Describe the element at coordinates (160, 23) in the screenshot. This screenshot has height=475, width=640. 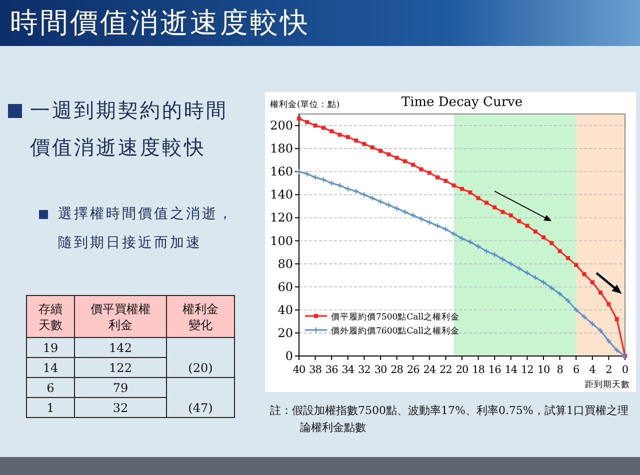
I see `text: 時間價值消逝速度較快` at that location.